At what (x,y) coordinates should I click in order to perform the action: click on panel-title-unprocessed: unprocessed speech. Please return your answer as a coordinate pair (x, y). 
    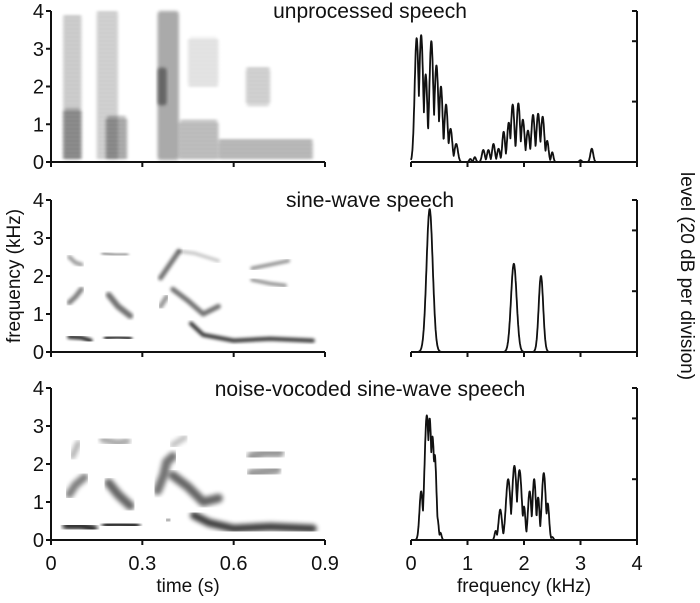
    Looking at the image, I should click on (370, 11).